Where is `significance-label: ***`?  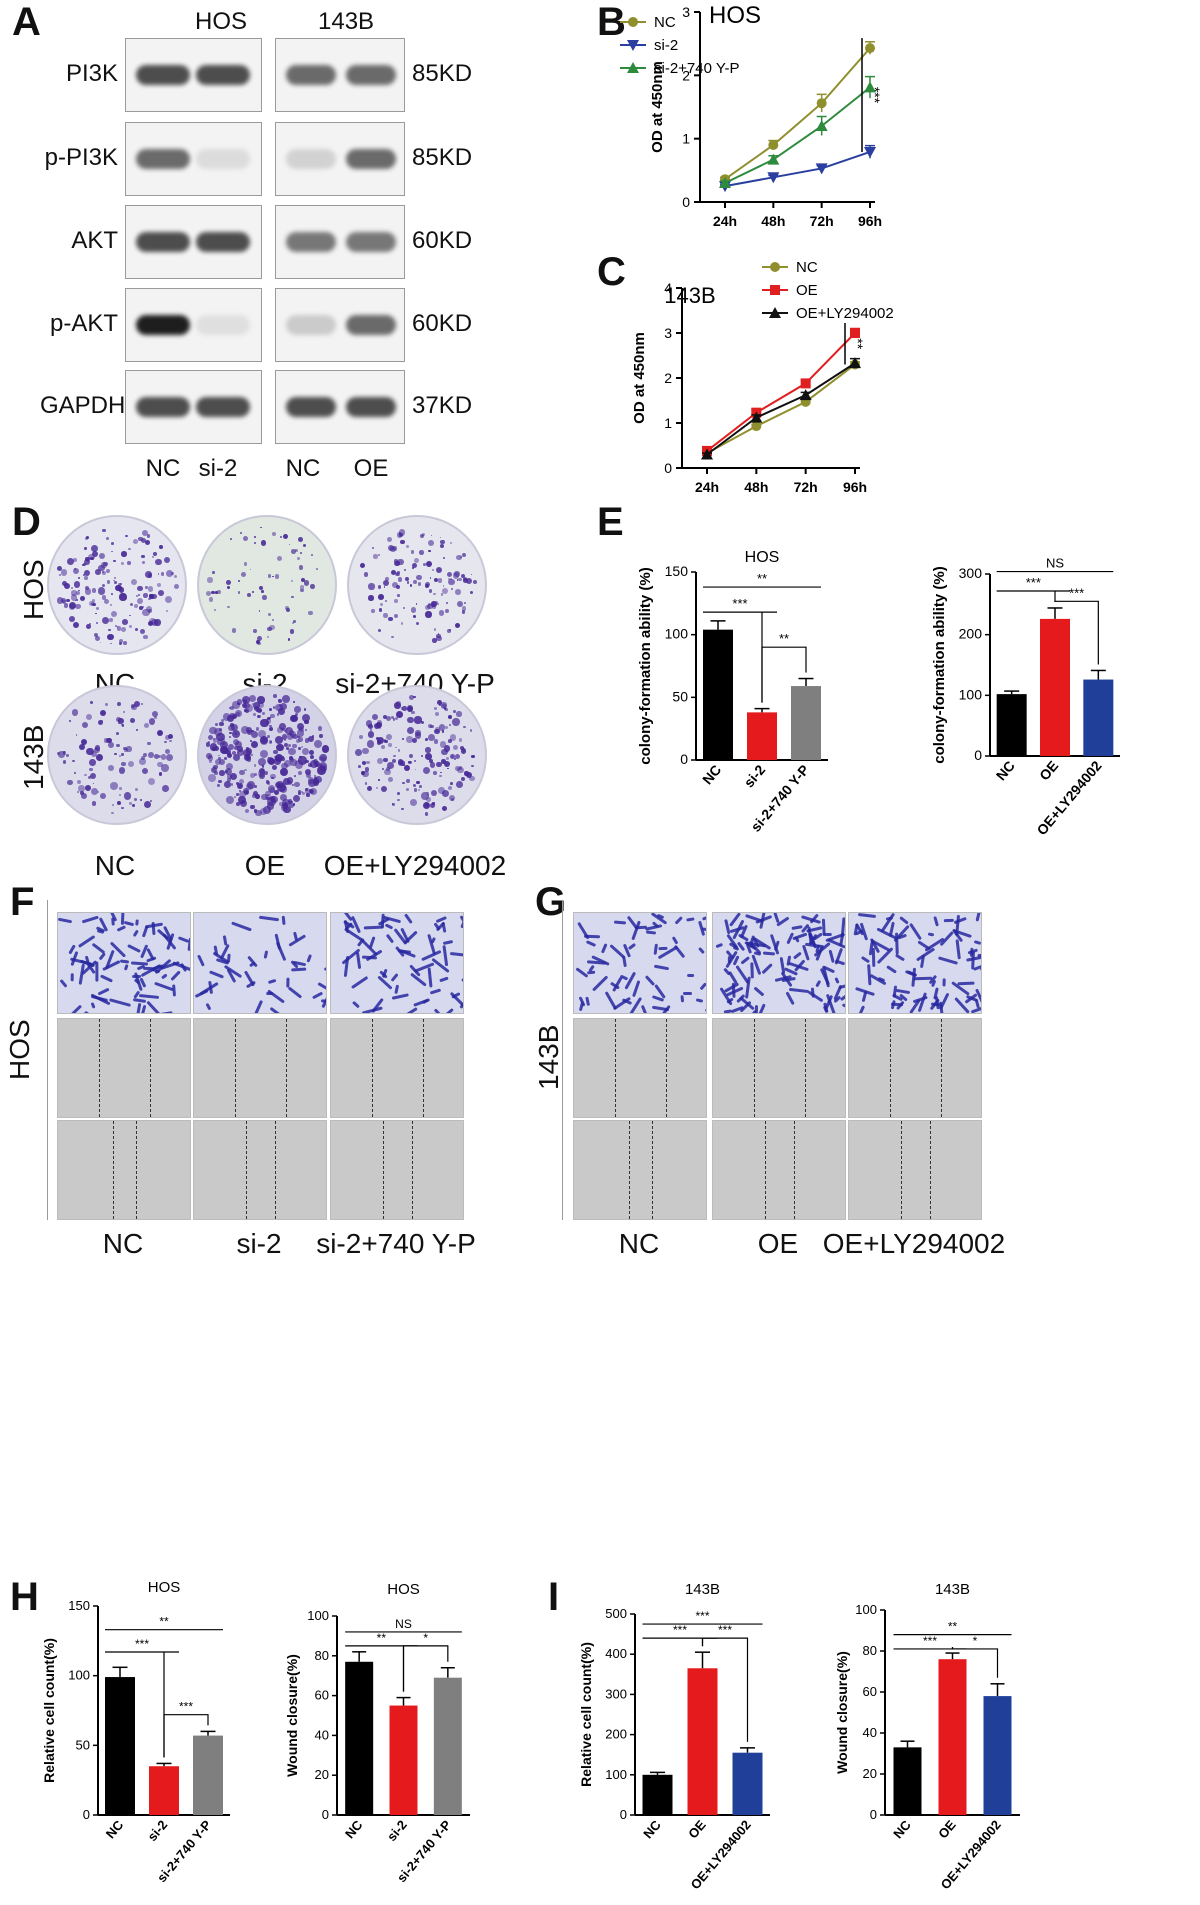
significance-label: *** is located at coordinates (875, 95).